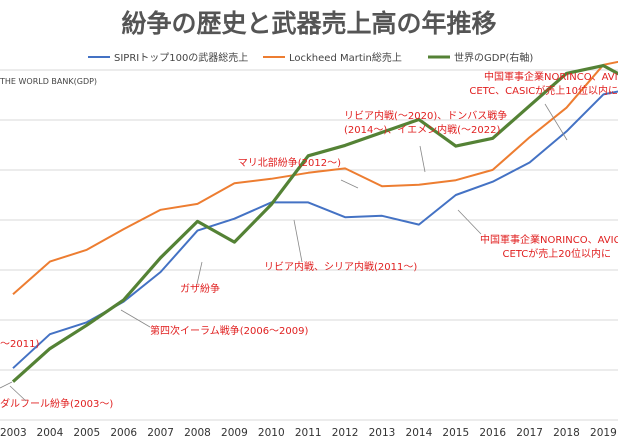  Describe the element at coordinates (86, 433) in the screenshot. I see `x-tick-label: 2005` at that location.